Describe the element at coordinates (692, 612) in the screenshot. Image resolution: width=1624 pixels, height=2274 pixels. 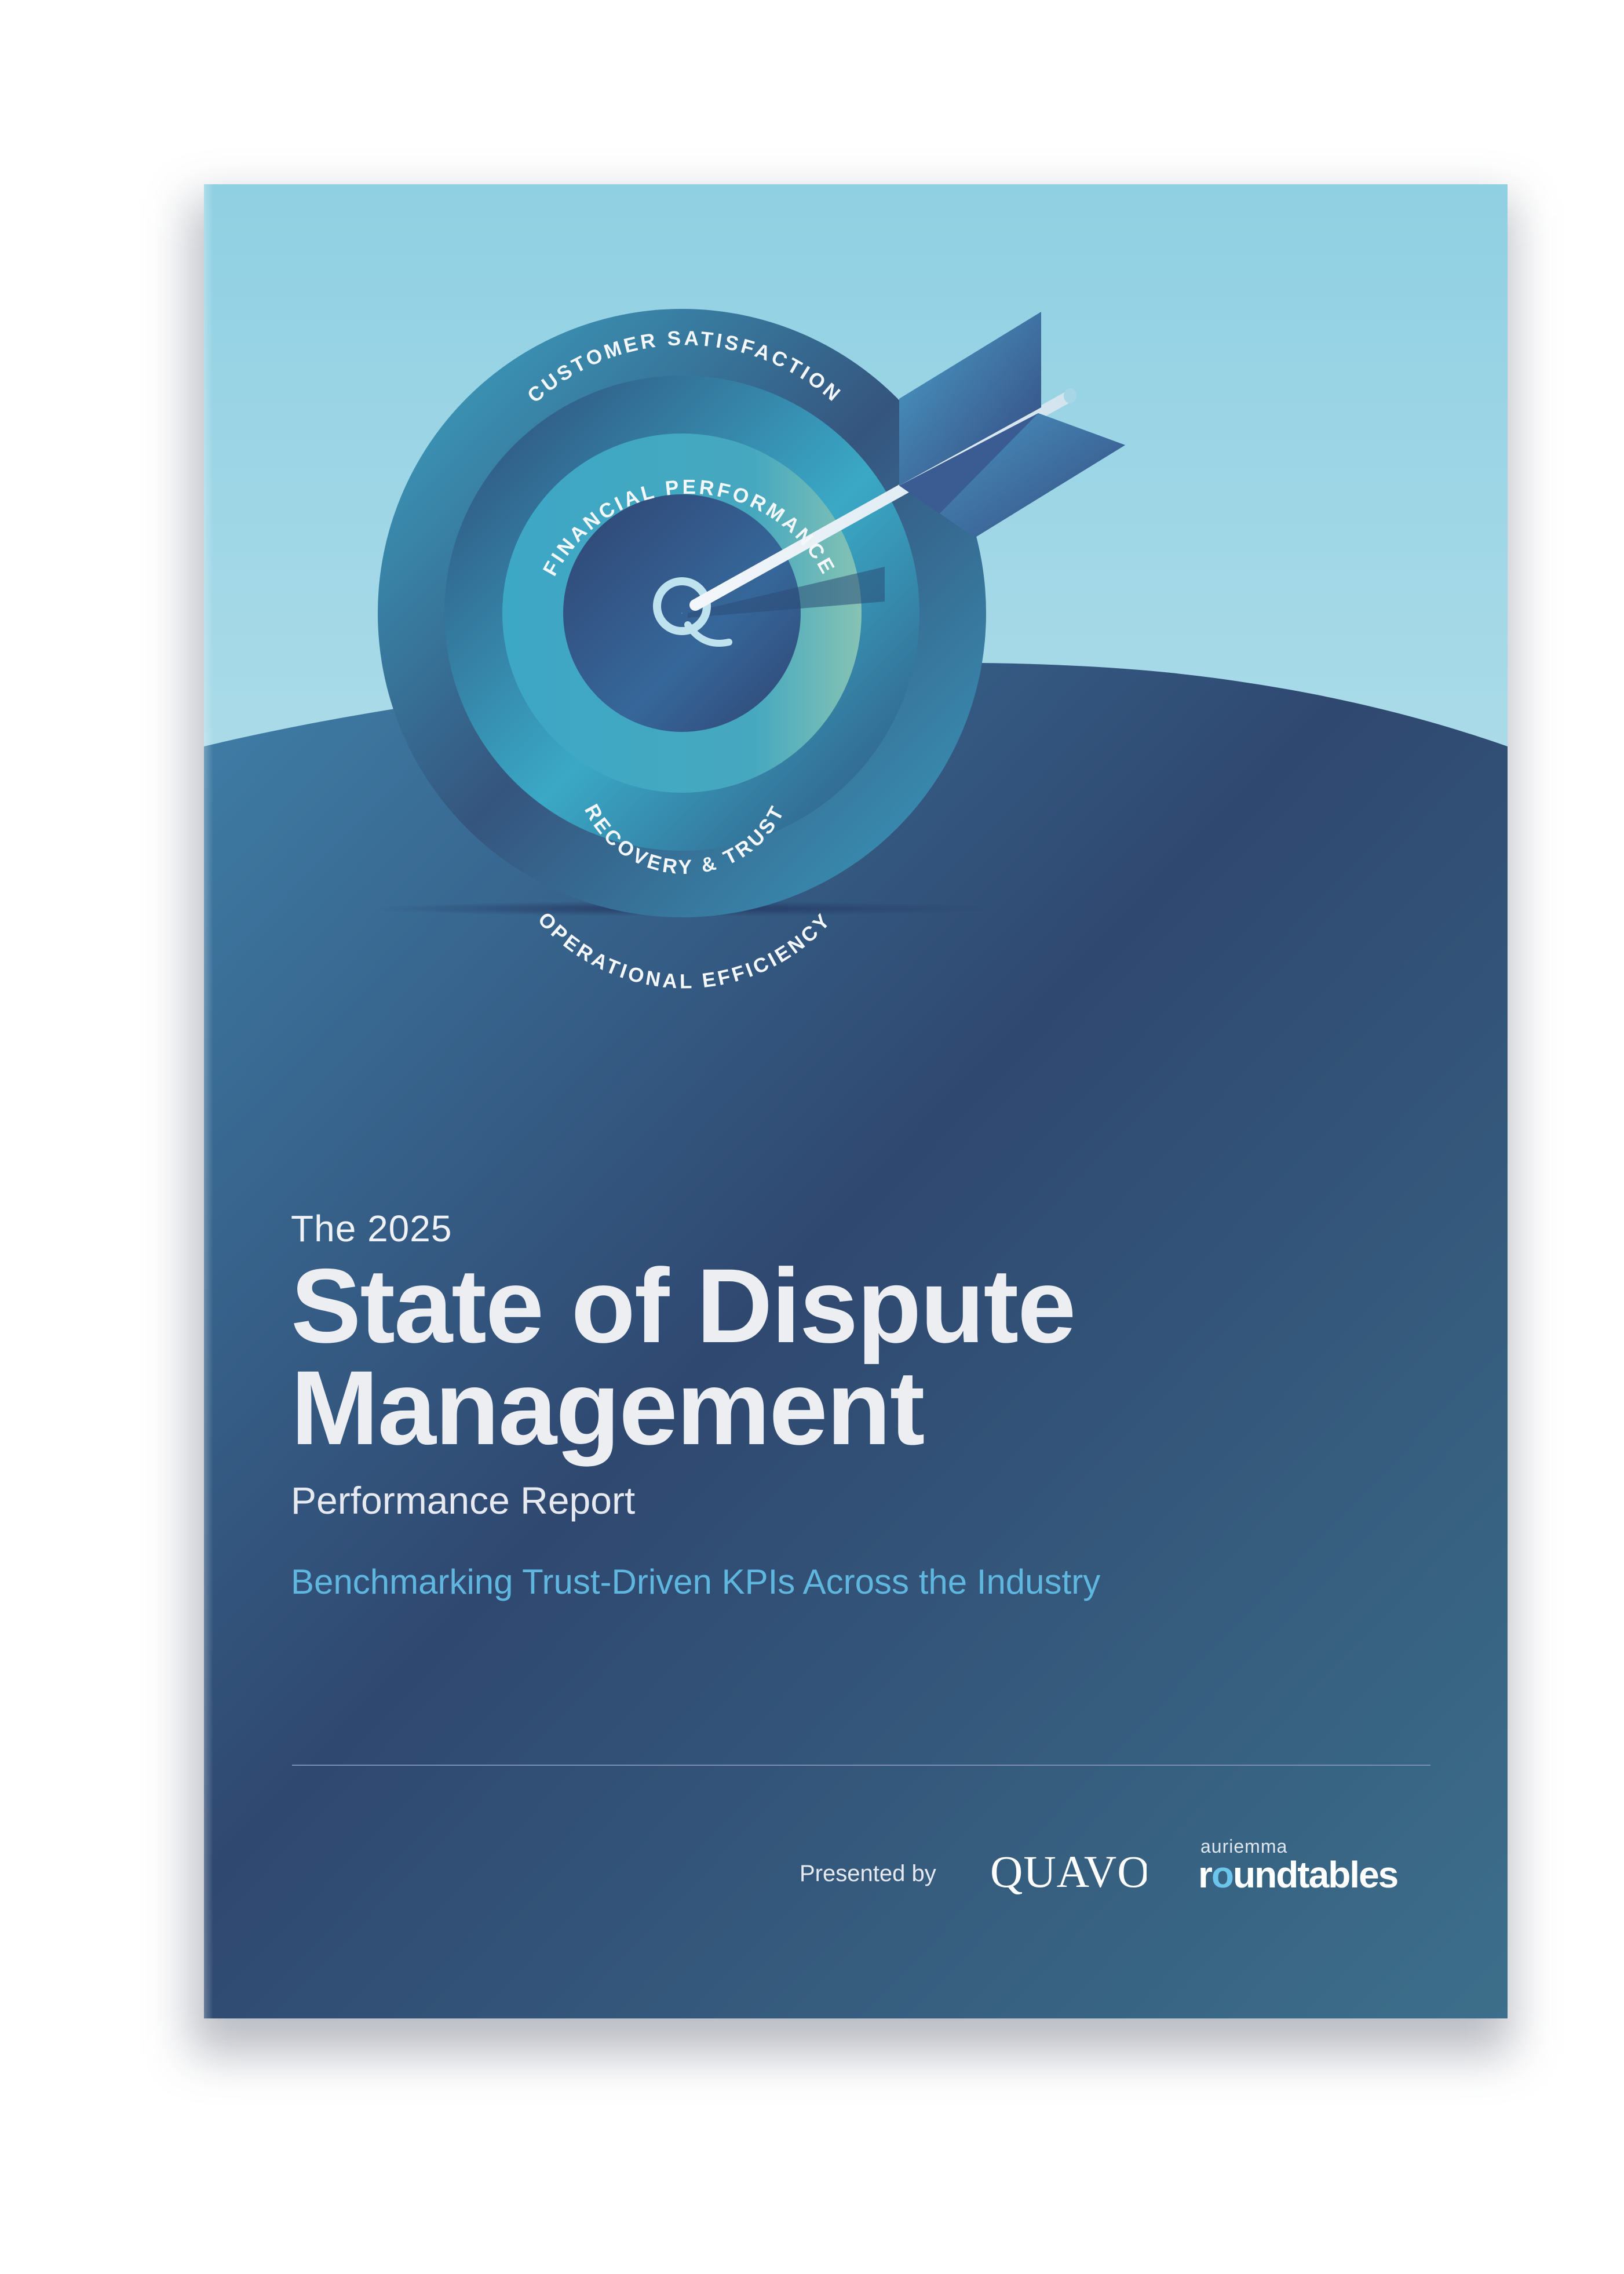
I see `quavo-q-icon` at that location.